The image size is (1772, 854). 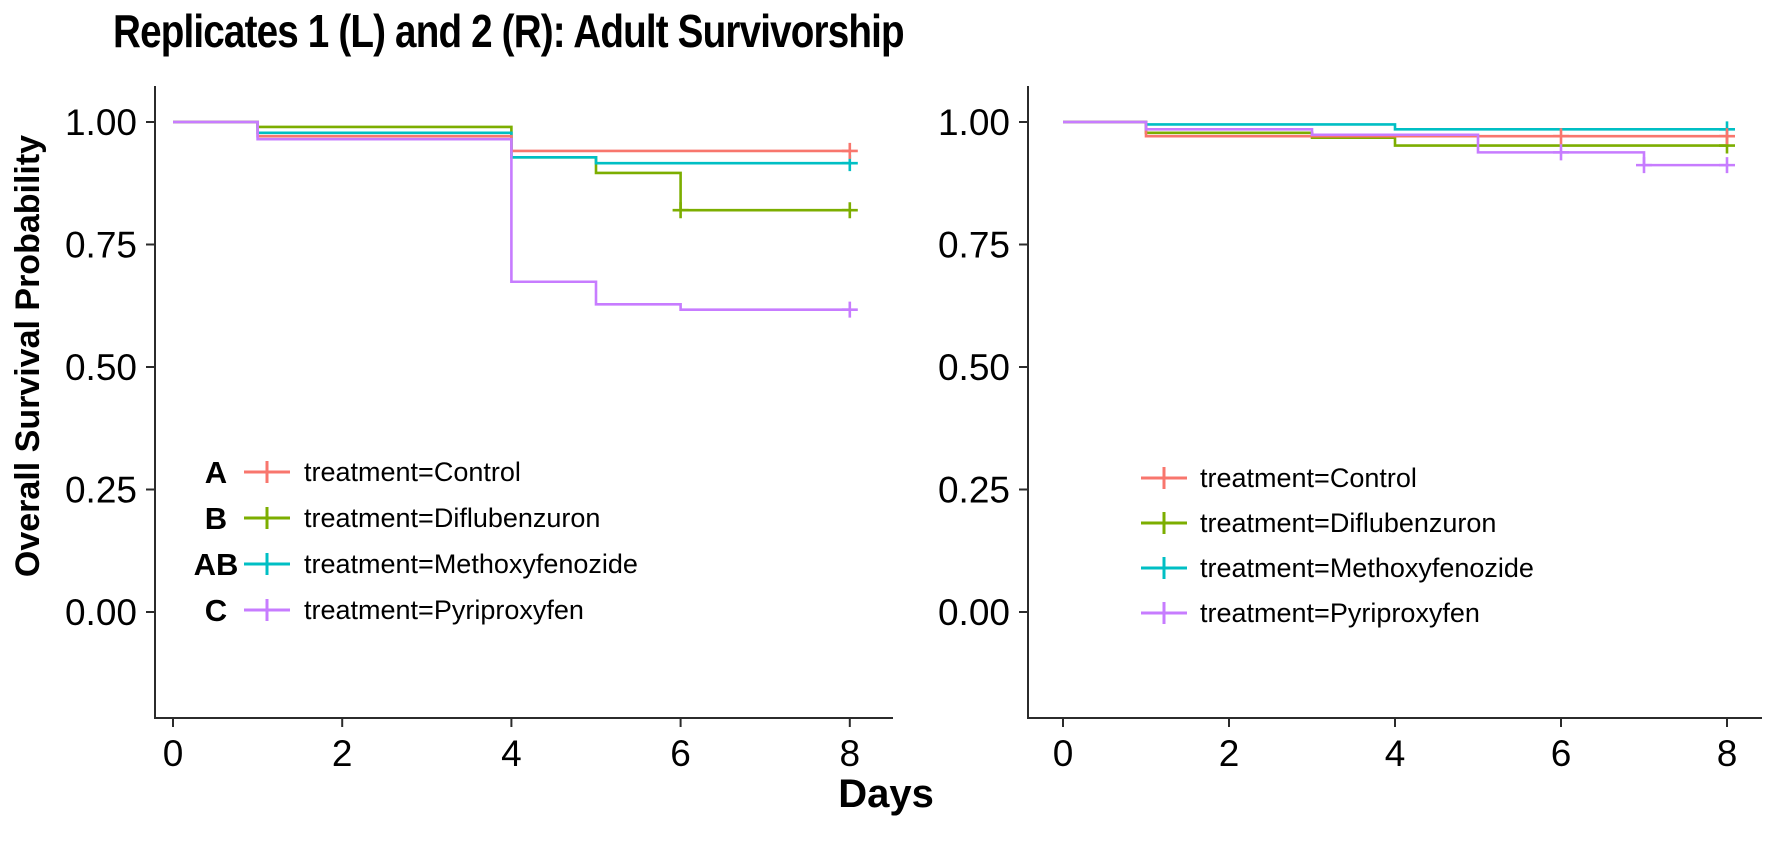 What do you see at coordinates (886, 794) in the screenshot?
I see `x-axis-label: Days` at bounding box center [886, 794].